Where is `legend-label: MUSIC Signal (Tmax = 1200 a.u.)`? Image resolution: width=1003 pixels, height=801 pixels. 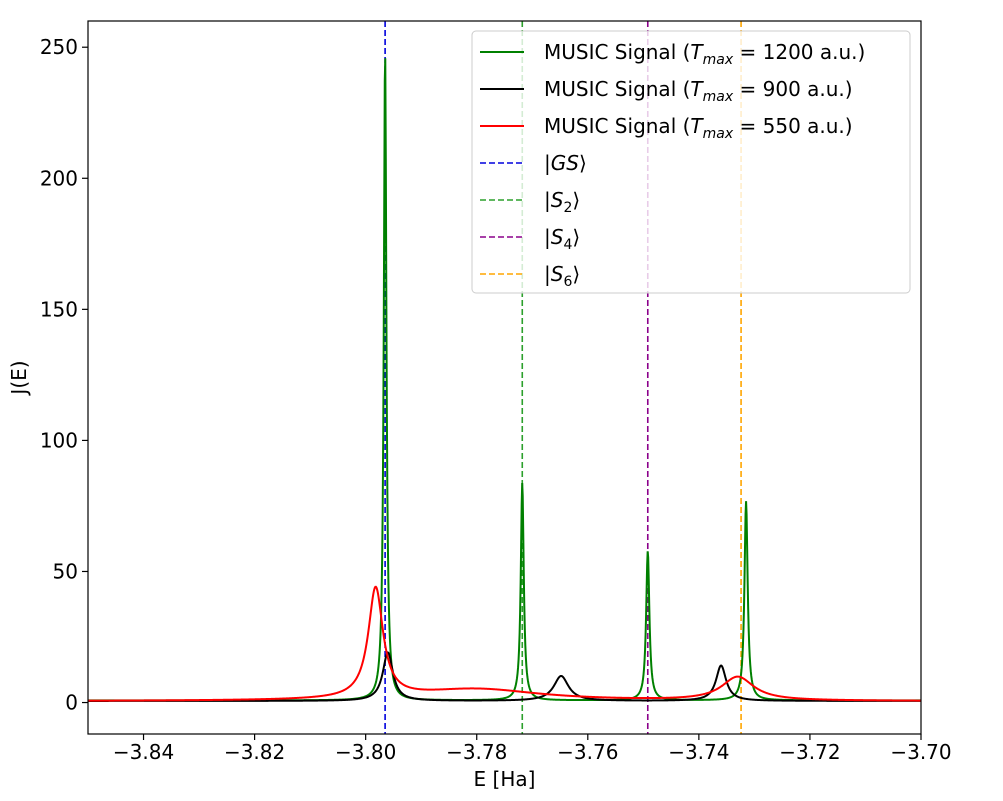
legend-label: MUSIC Signal (Tmax = 1200 a.u.) is located at coordinates (704, 54).